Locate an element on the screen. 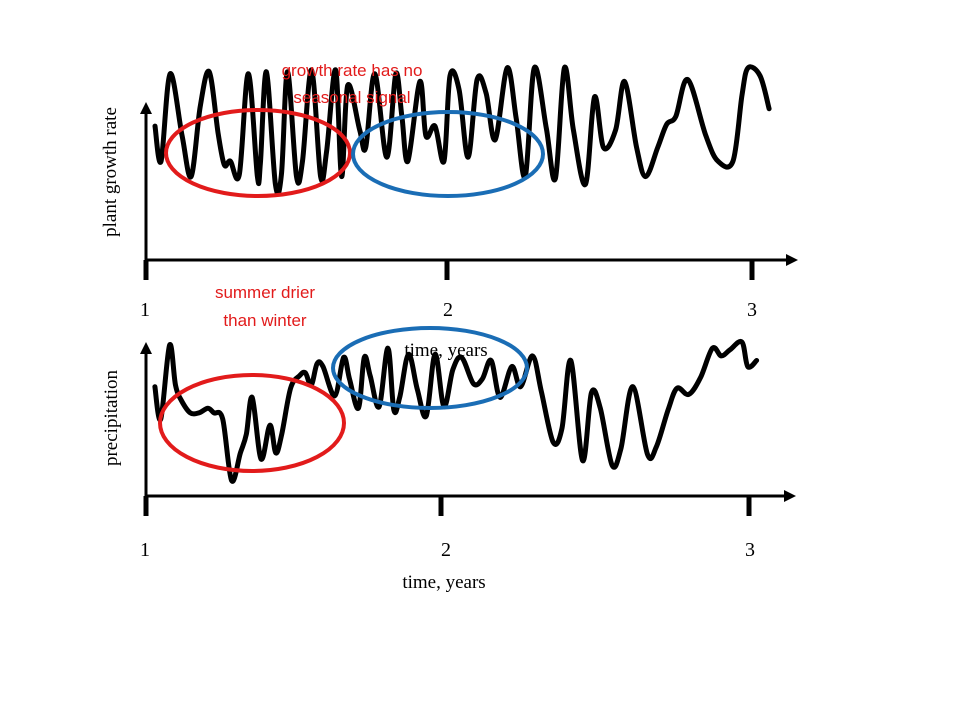 This screenshot has width=960, height=720. y-axis-label-top: plant growth rate is located at coordinates (110, 172).